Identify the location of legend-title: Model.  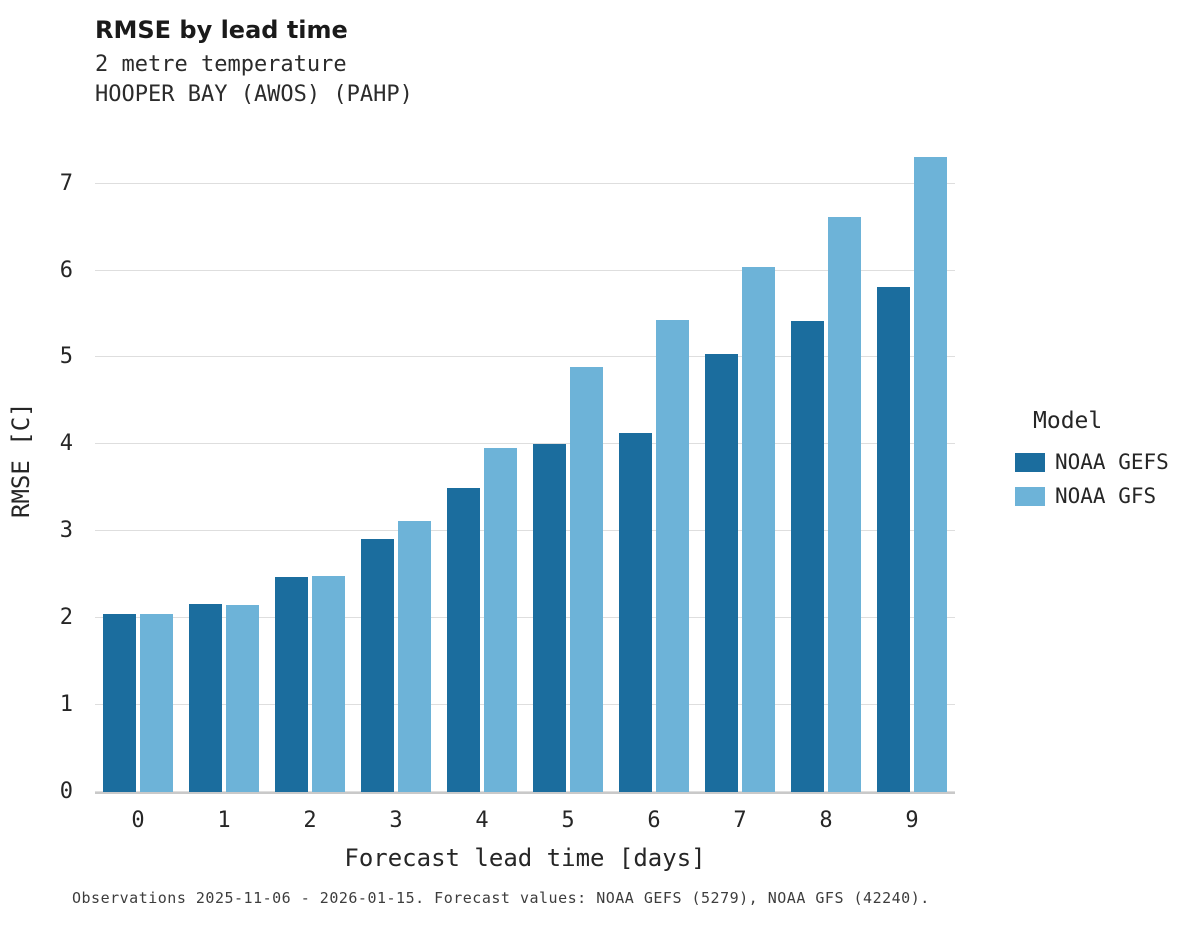
(1068, 421).